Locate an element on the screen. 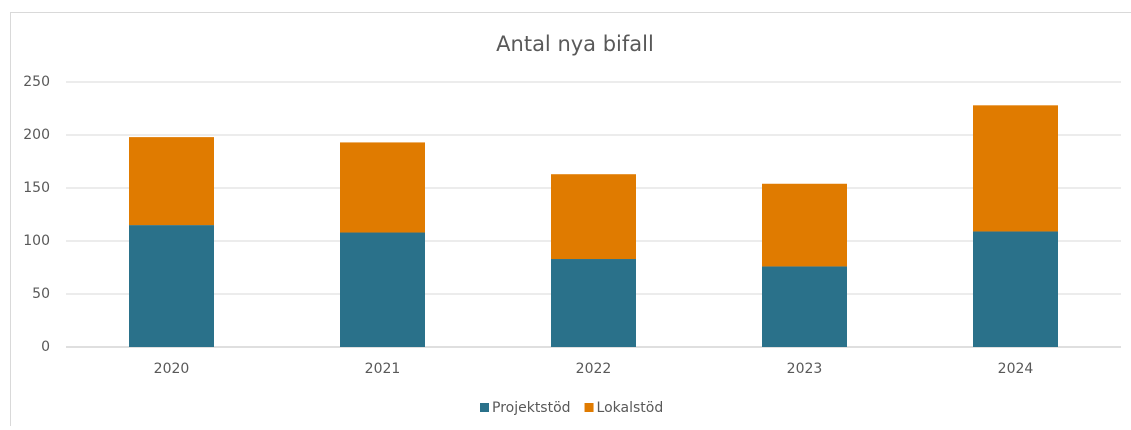 This screenshot has height=430, width=1131. y-tick-label: 250 is located at coordinates (36, 82).